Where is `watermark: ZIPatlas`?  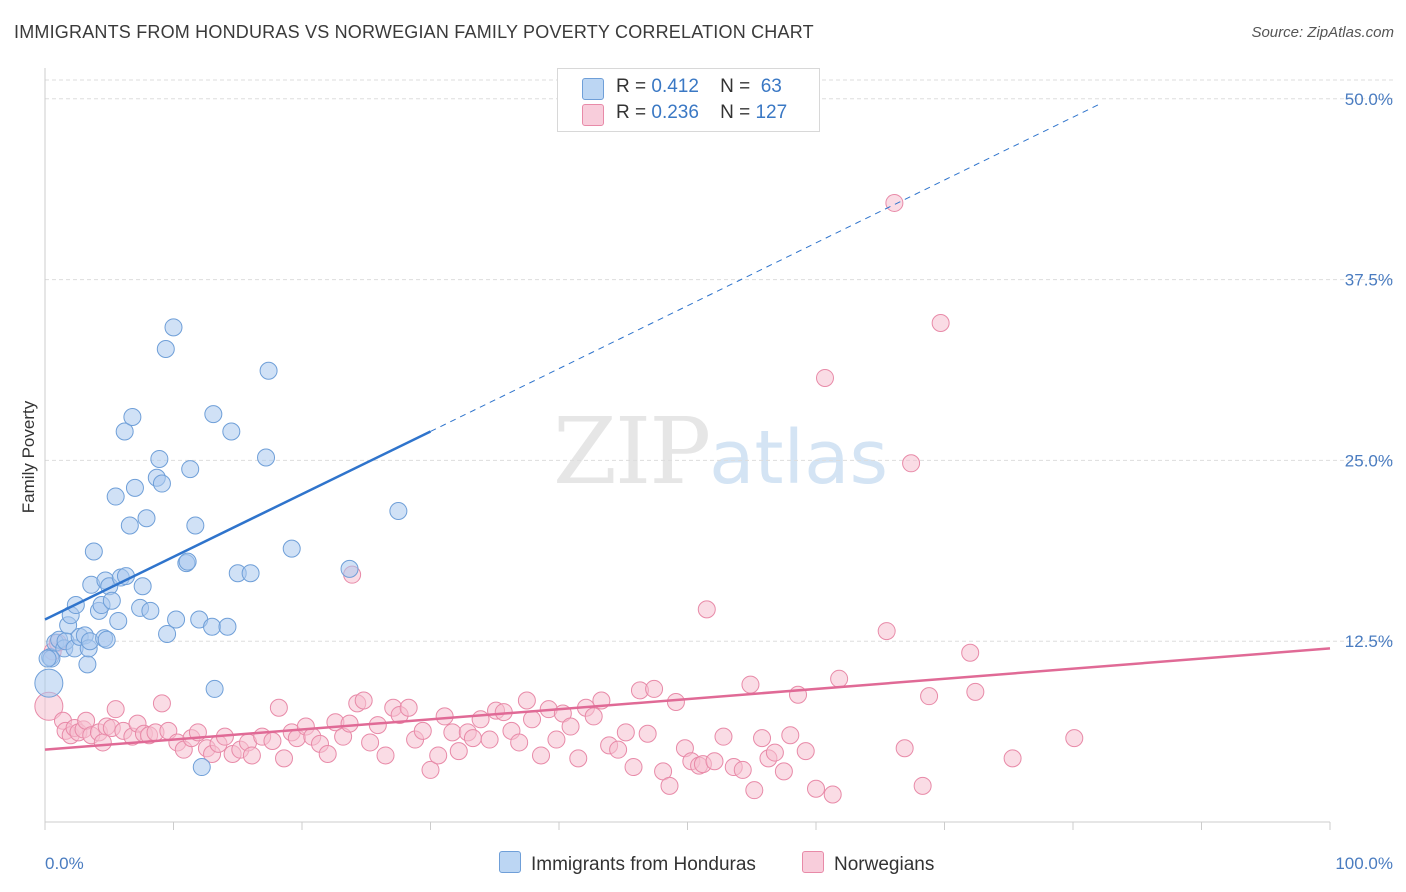
watermark: ZIPatlas is located at coordinates (720, 451).